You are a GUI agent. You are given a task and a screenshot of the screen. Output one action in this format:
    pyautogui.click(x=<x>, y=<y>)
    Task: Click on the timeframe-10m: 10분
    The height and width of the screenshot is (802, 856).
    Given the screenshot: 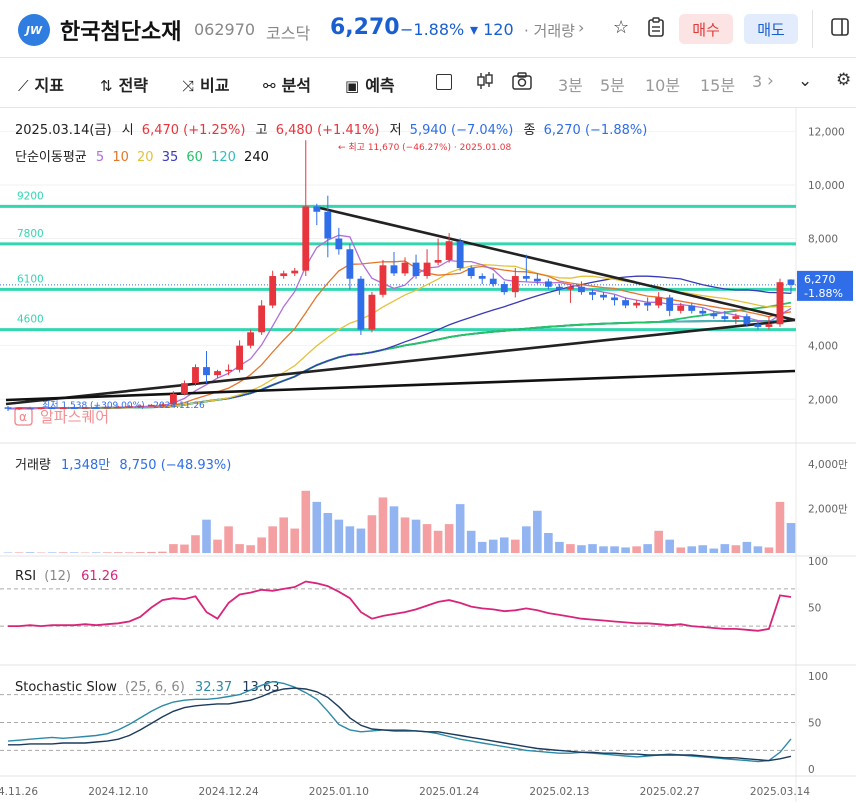 What is the action you would take?
    pyautogui.click(x=663, y=85)
    